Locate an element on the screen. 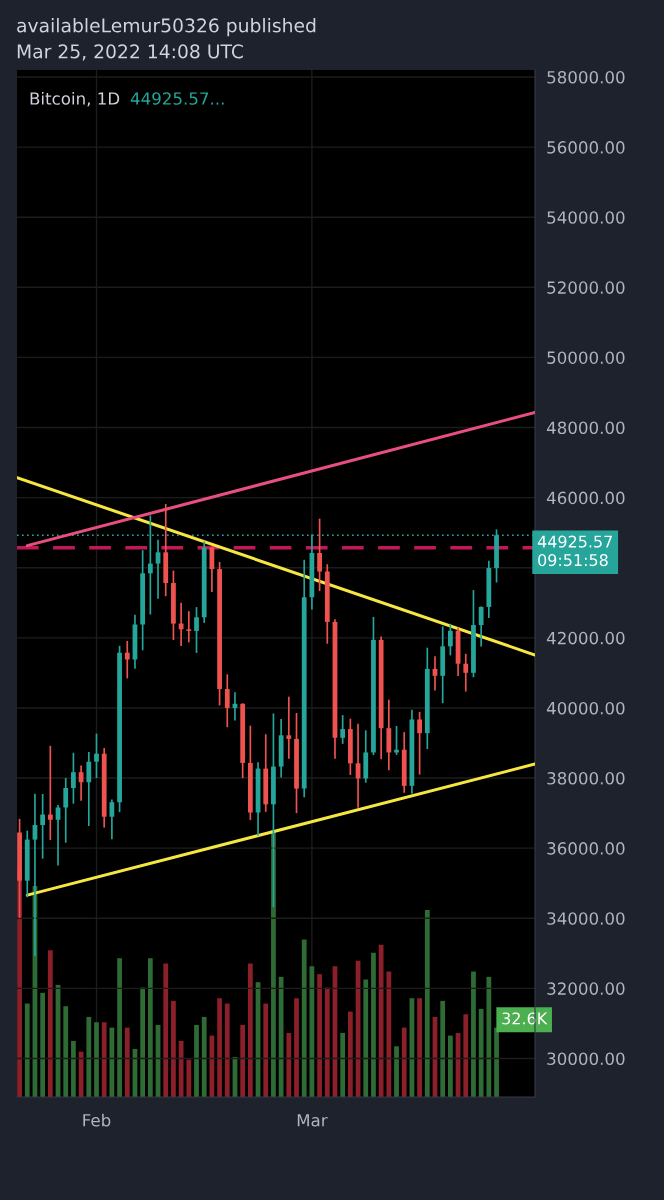 This screenshot has width=664, height=1200. y-tick-label: 58000.00 is located at coordinates (586, 77).